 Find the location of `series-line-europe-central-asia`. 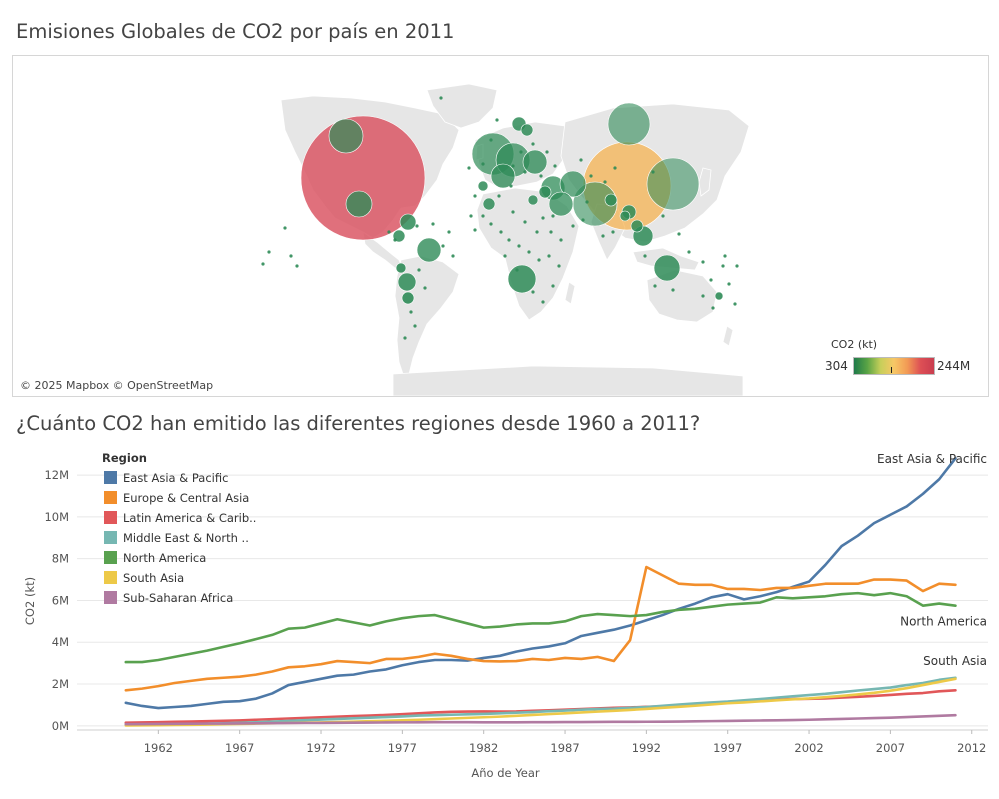

series-line-europe-central-asia is located at coordinates (540, 628).